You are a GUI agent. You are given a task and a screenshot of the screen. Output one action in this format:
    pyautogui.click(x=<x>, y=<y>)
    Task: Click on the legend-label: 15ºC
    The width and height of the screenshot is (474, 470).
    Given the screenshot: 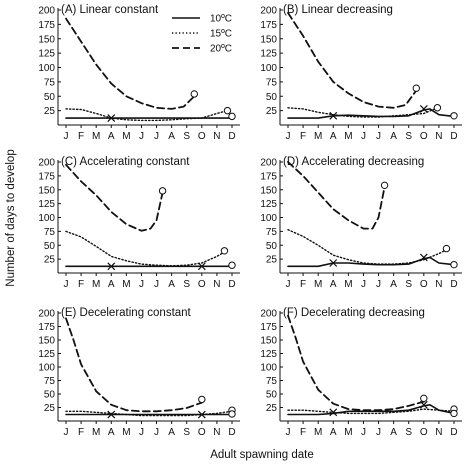 What is the action you would take?
    pyautogui.click(x=221, y=34)
    